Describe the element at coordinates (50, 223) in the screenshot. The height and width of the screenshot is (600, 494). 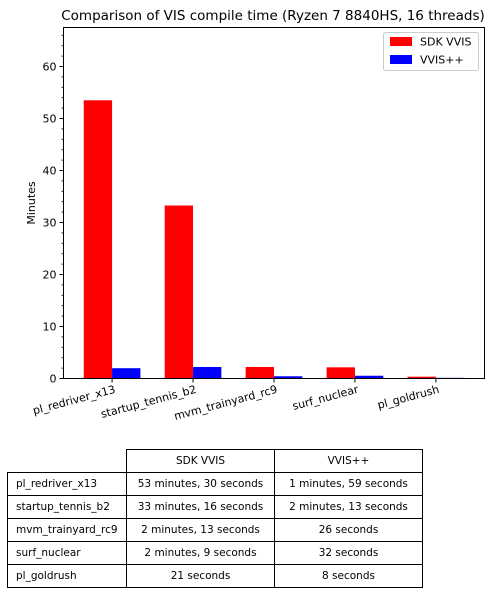
I see `y-tick-label-30: 30` at that location.